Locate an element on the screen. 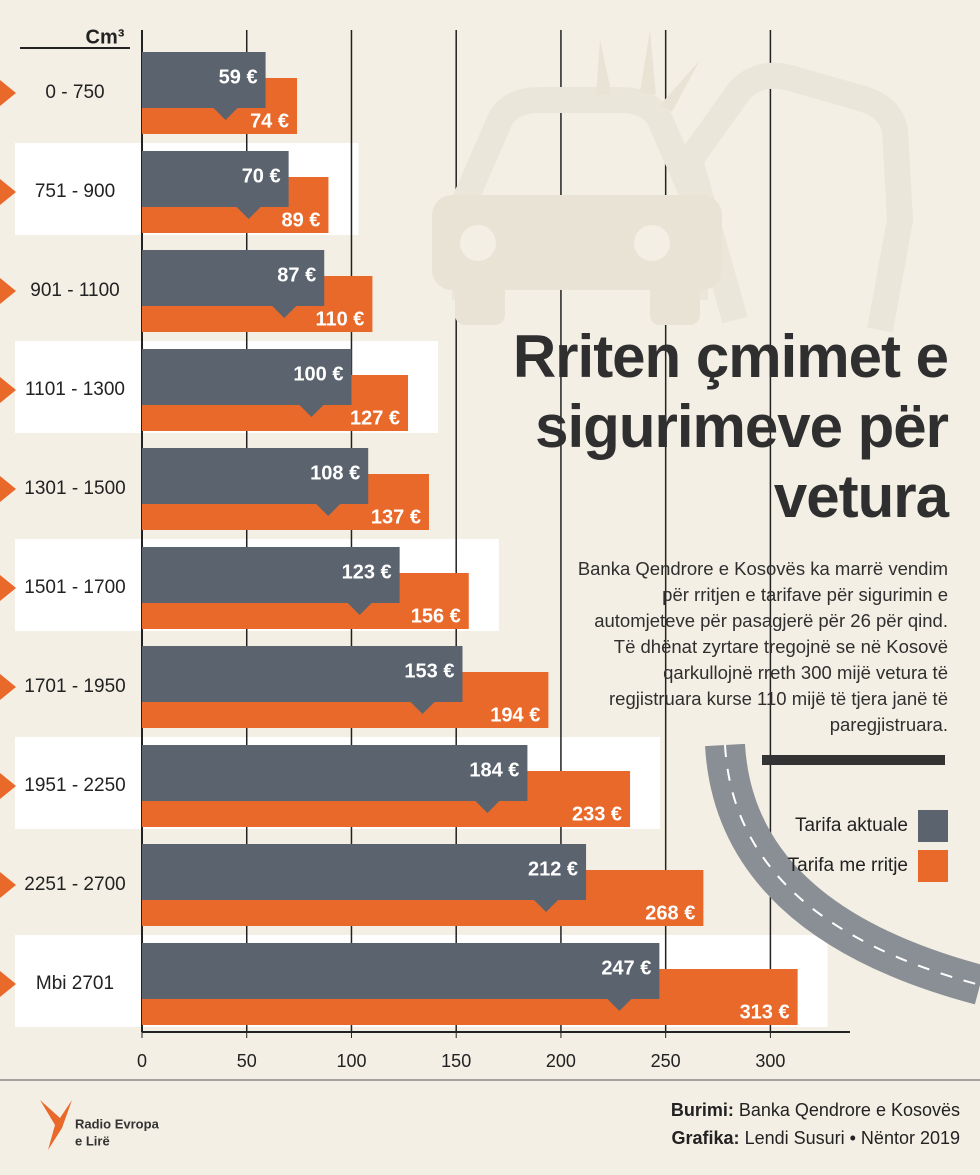 This screenshot has height=1175, width=980. x-tick-label: 50 is located at coordinates (247, 1061).